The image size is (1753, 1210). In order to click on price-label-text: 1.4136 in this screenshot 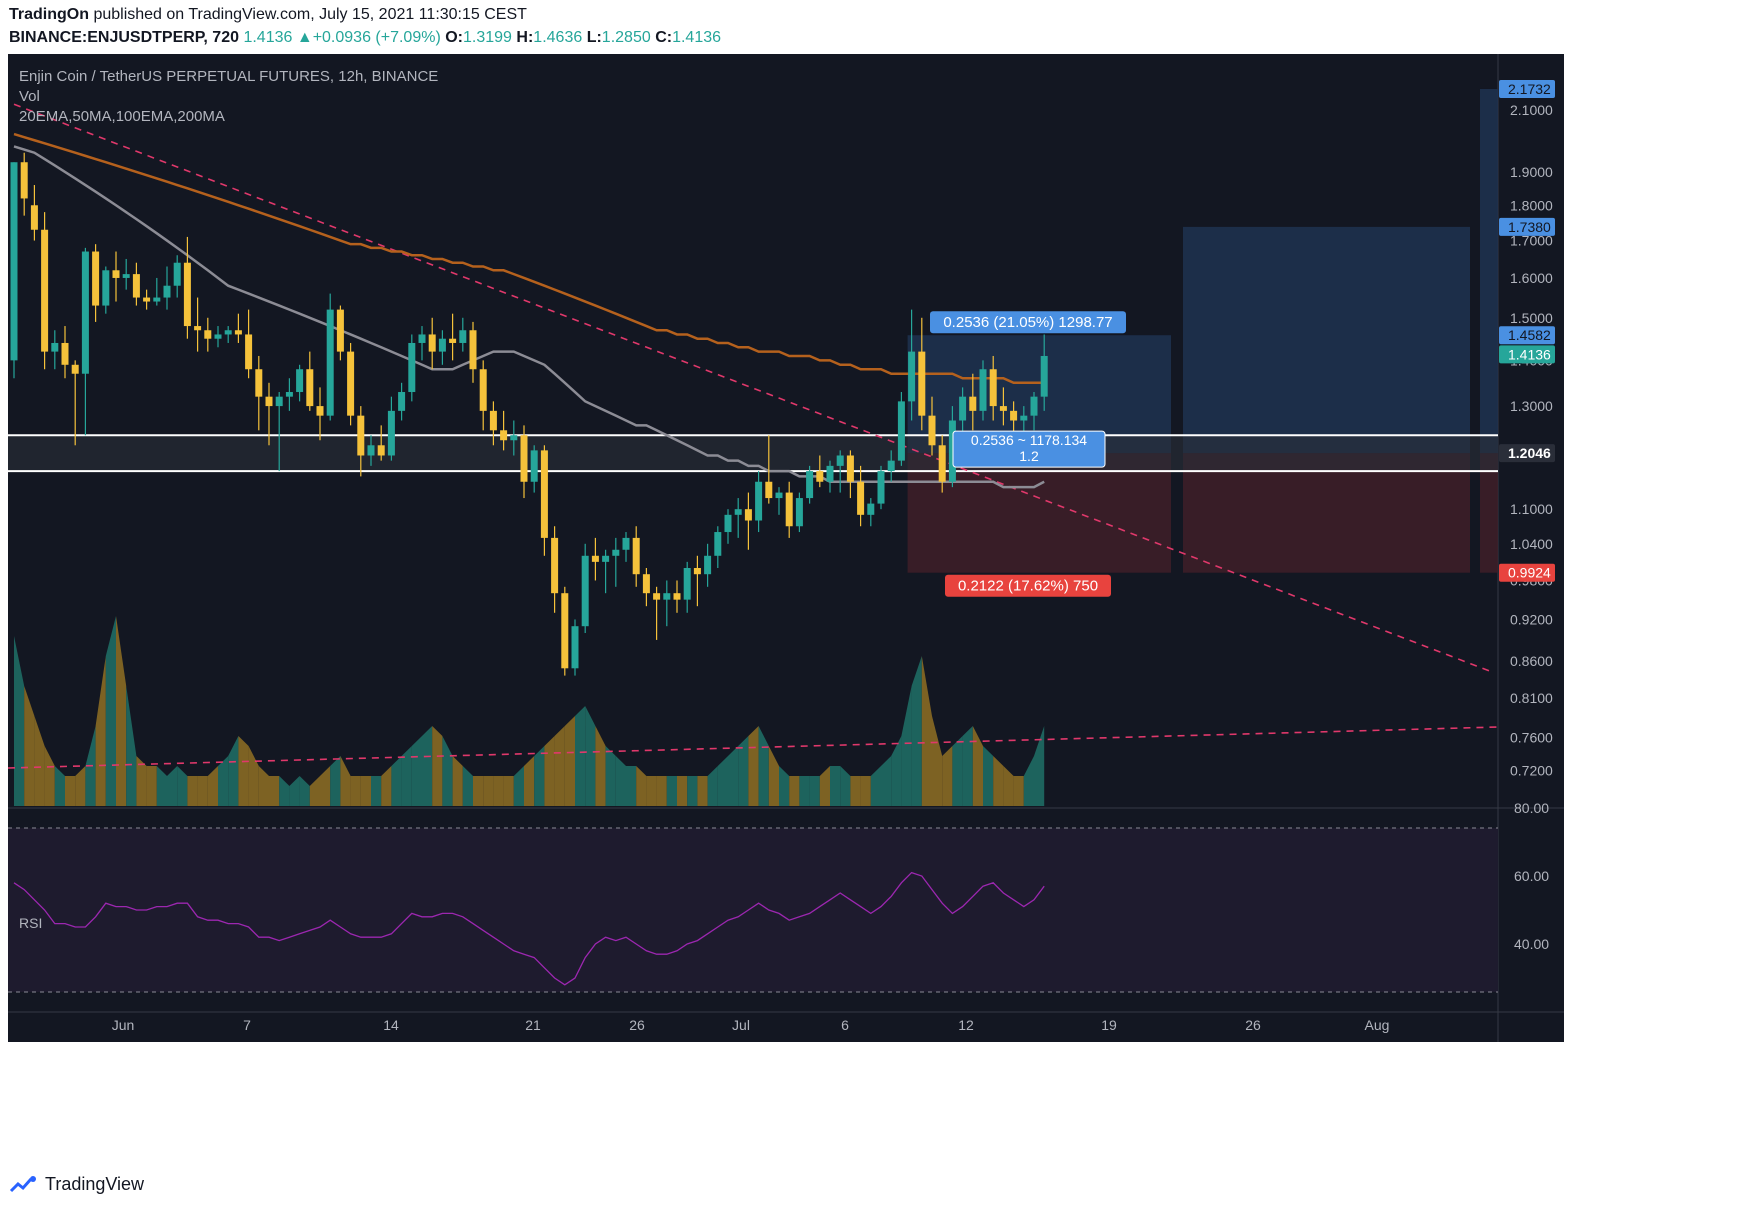, I will do `click(1529, 354)`.